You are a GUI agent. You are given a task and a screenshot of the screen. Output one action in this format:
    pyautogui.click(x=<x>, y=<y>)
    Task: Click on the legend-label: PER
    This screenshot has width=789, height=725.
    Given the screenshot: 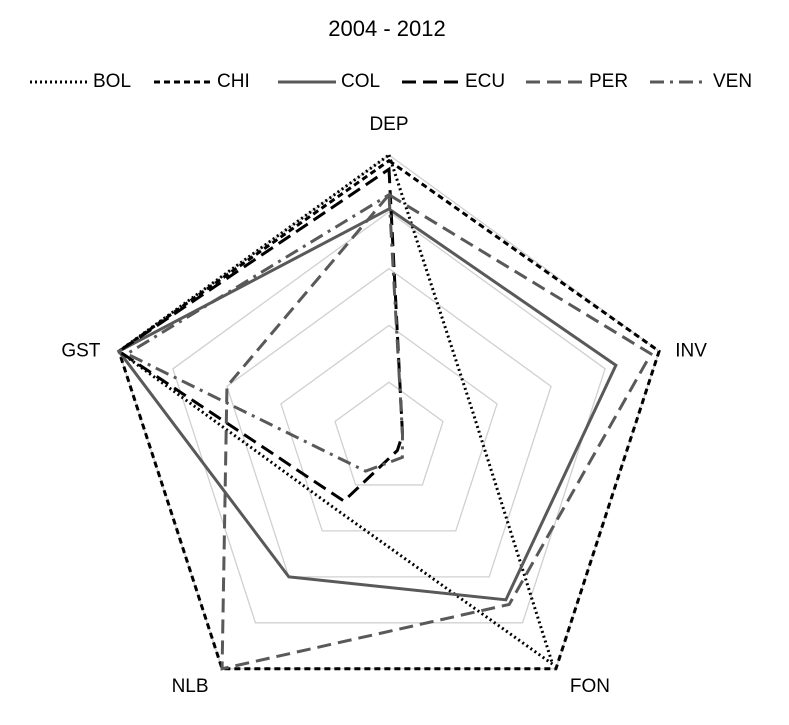 What is the action you would take?
    pyautogui.click(x=608, y=81)
    